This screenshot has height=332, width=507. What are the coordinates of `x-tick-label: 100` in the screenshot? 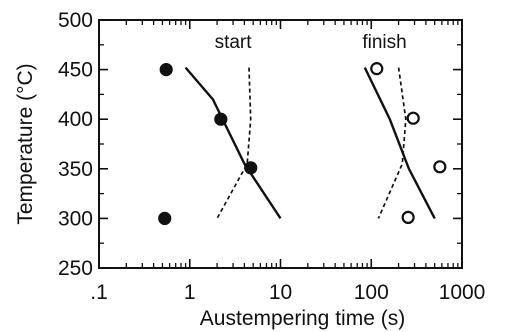 It's located at (371, 292).